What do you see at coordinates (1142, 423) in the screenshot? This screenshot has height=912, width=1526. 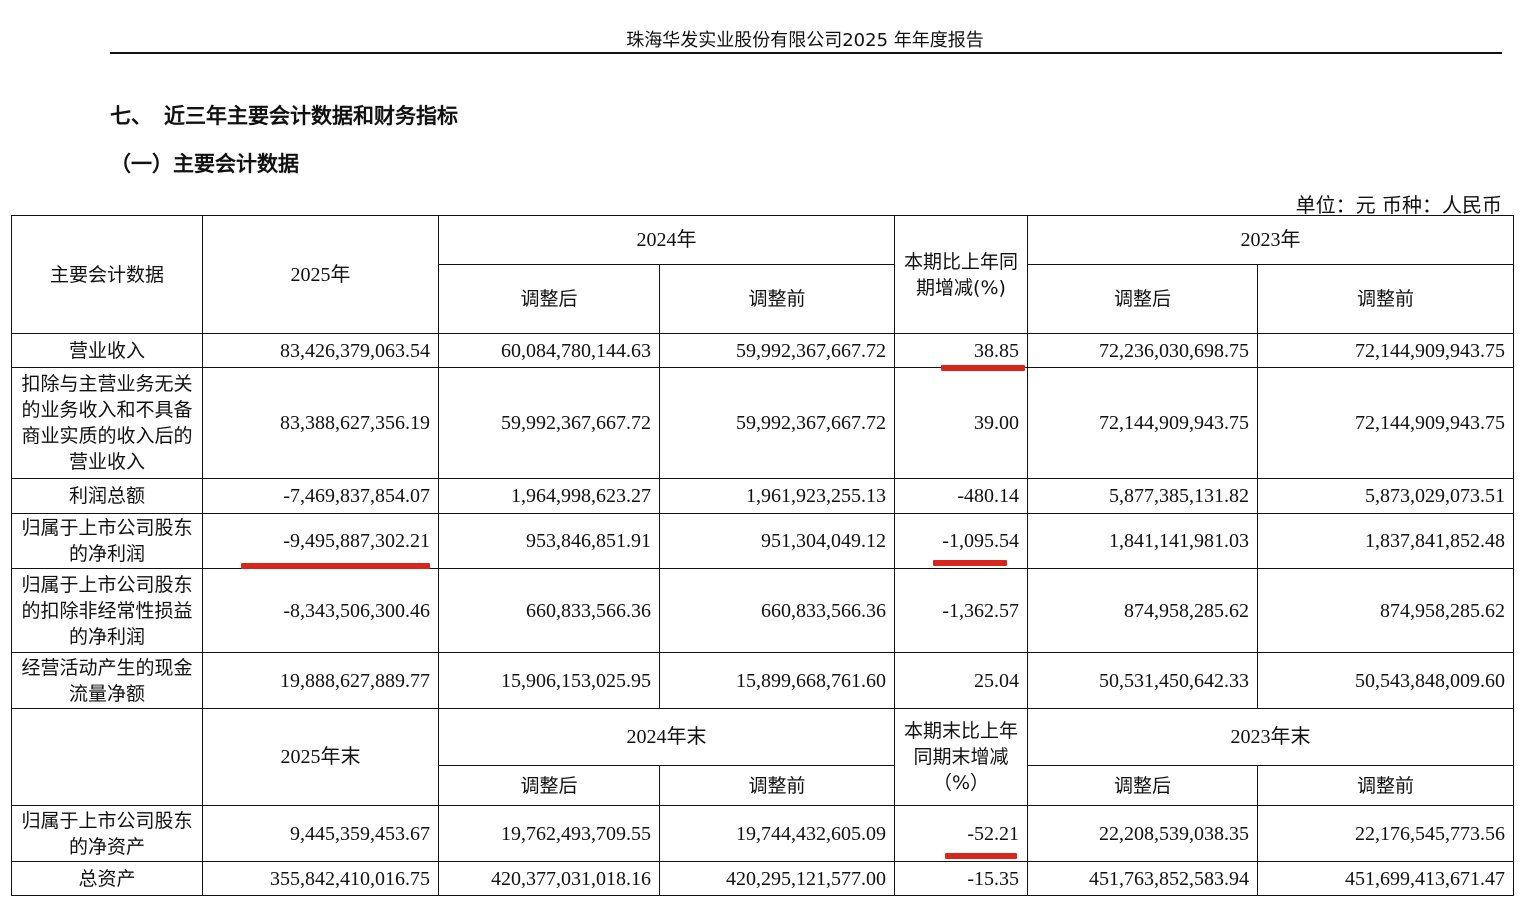 I see `cell-2023-adjusted: 72,144,909,943.75` at bounding box center [1142, 423].